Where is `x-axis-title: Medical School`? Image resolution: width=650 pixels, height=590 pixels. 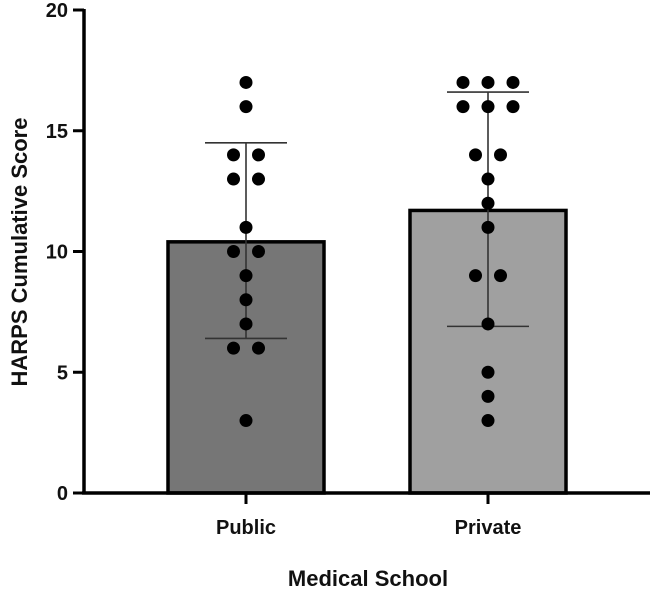
x-axis-title: Medical School is located at coordinates (368, 578).